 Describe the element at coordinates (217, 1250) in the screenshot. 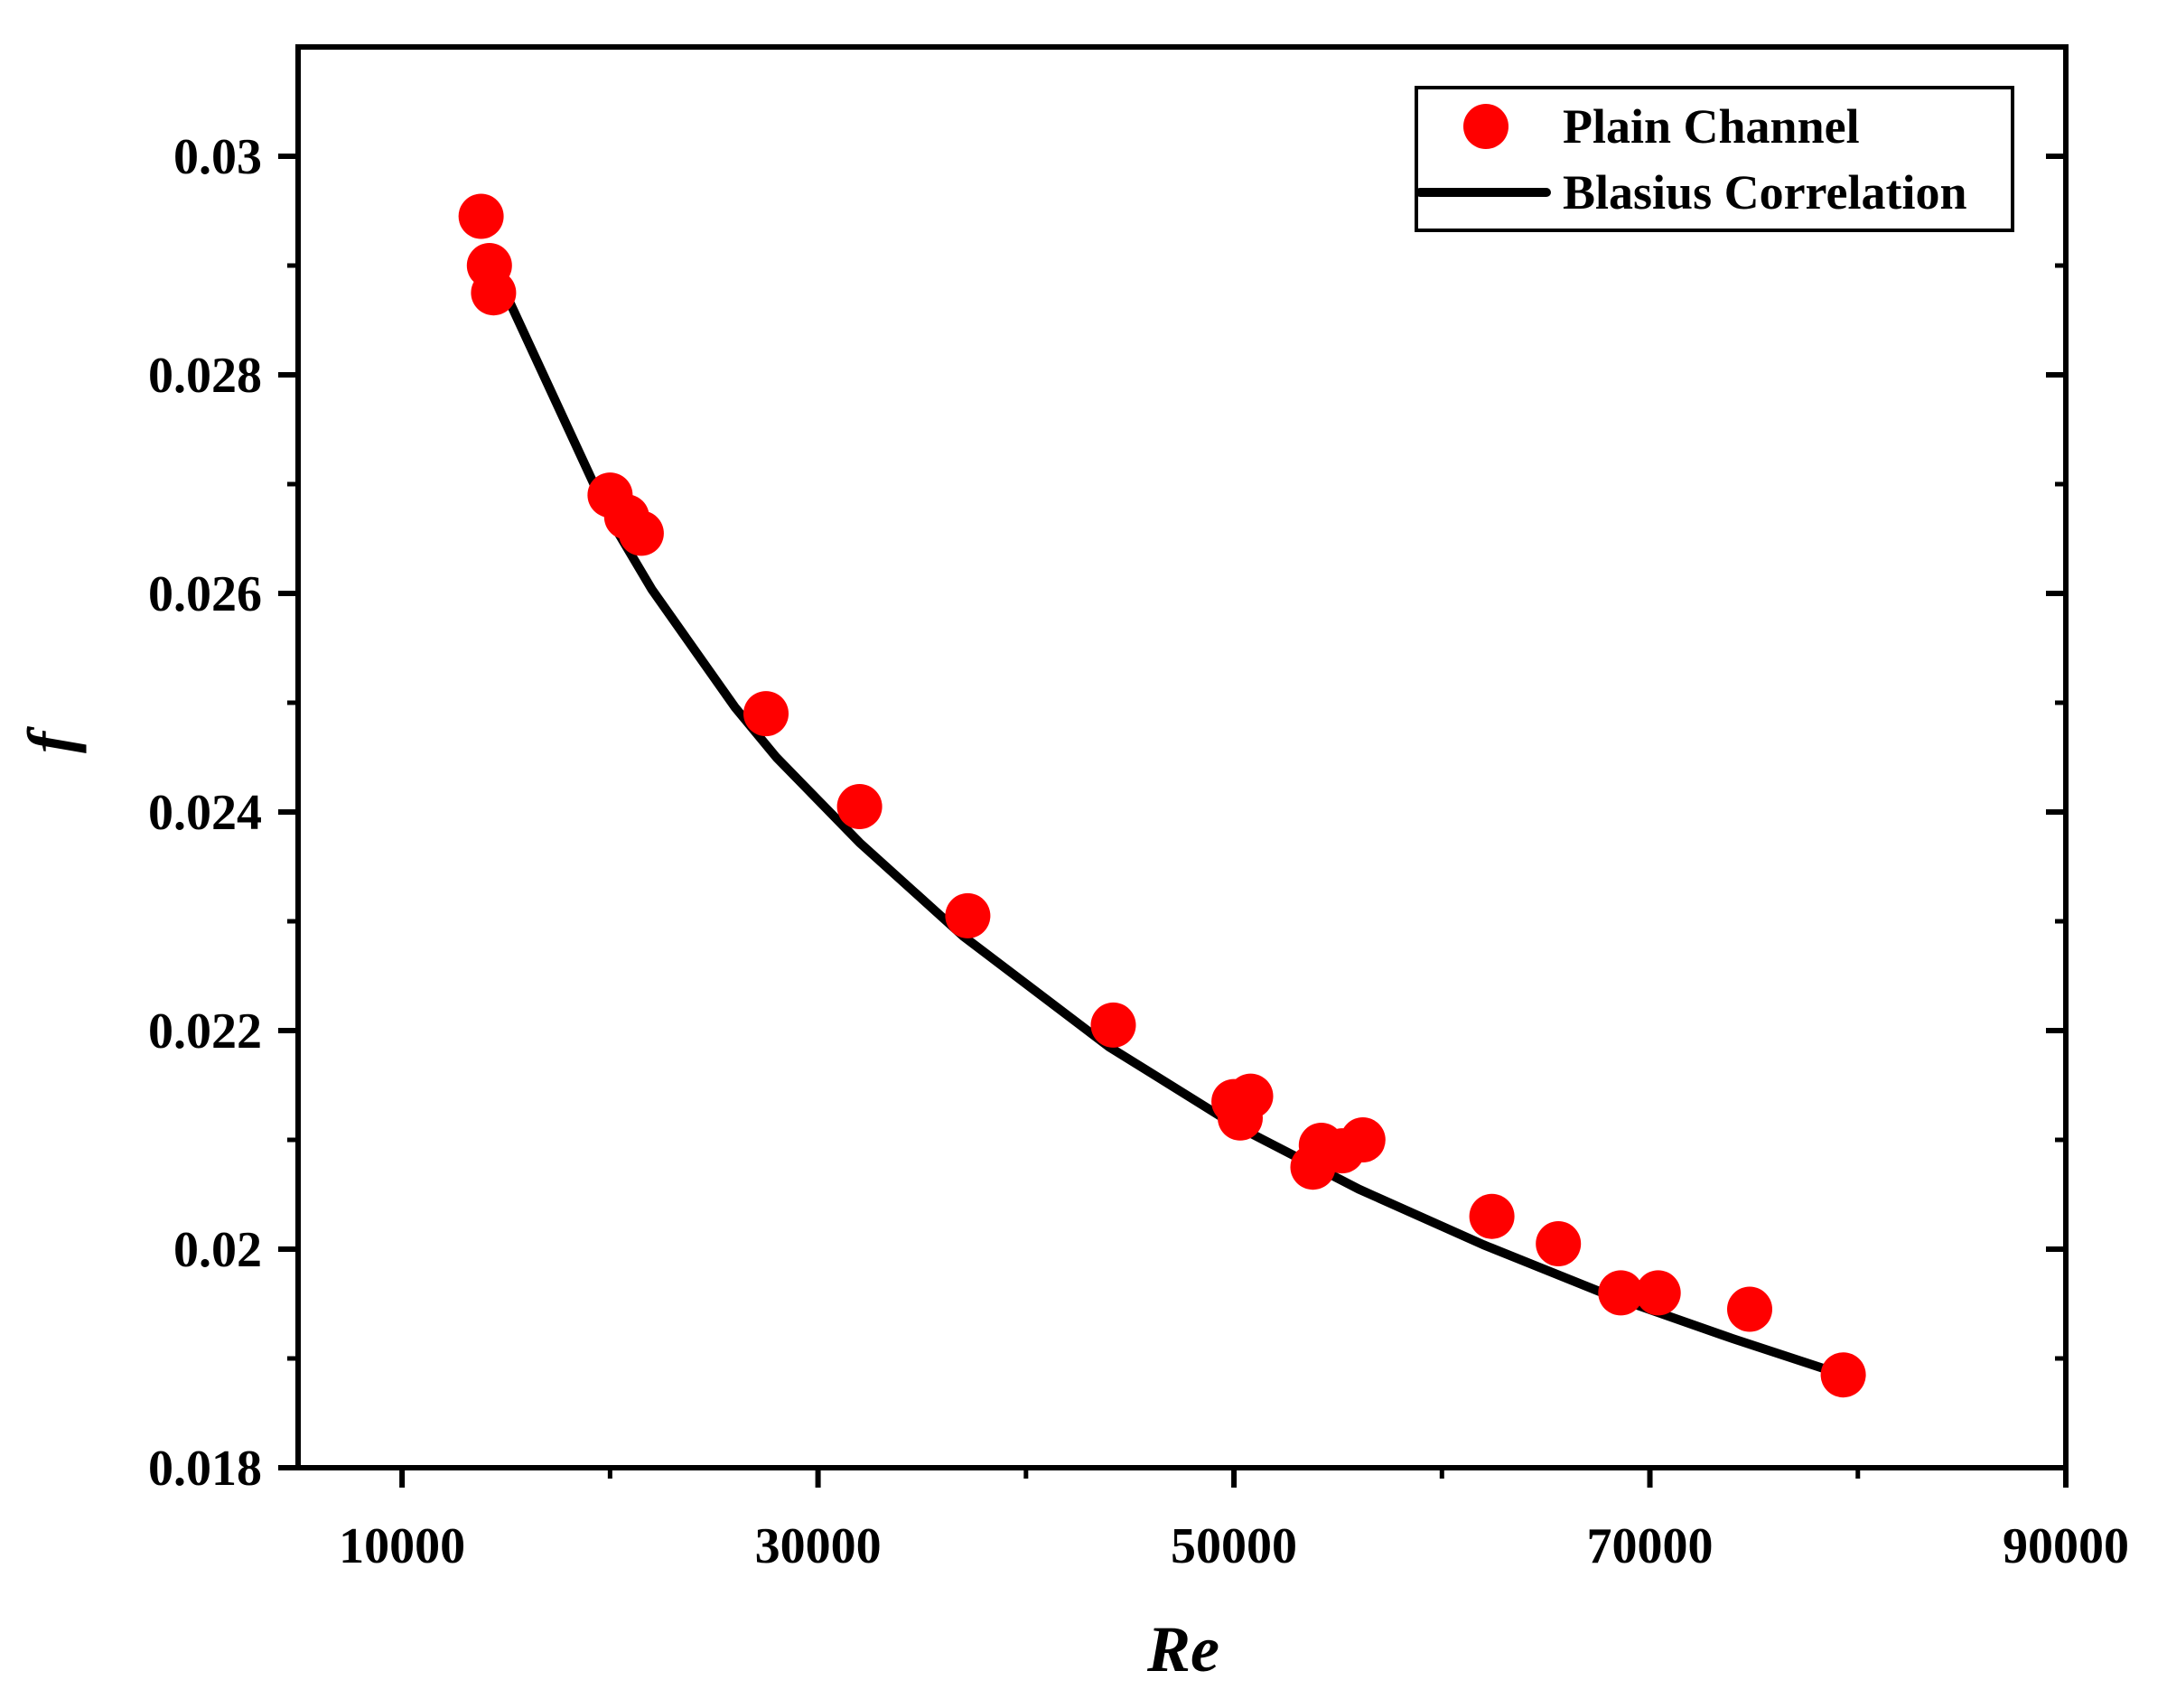

I see `y-tick-label: 0.02` at that location.